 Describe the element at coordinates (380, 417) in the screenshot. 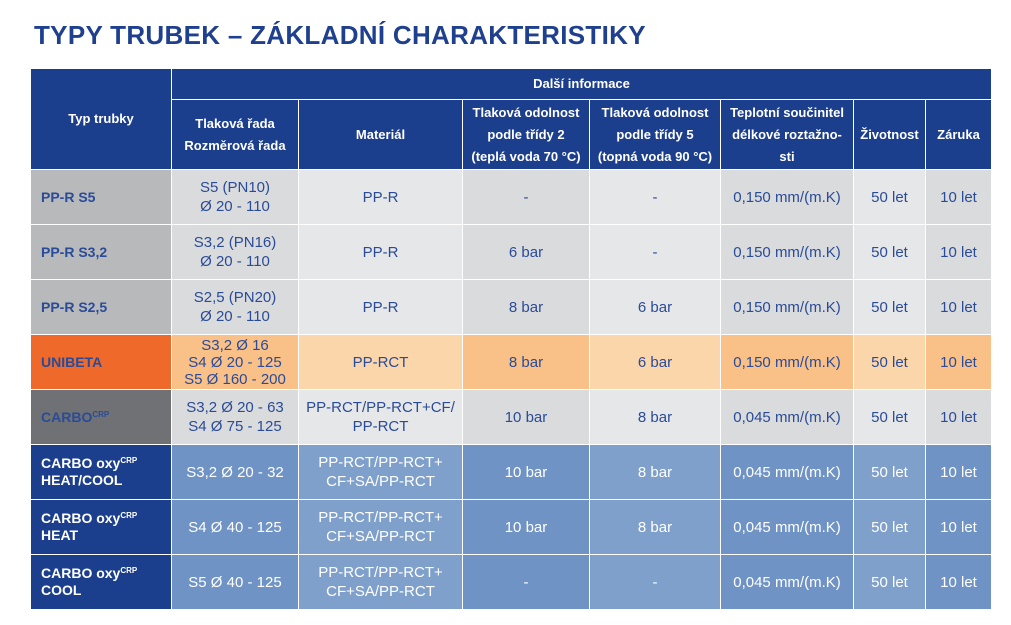

I see `material-cell: PP-RCT/PP-RCT+CF/PP-RCT` at that location.